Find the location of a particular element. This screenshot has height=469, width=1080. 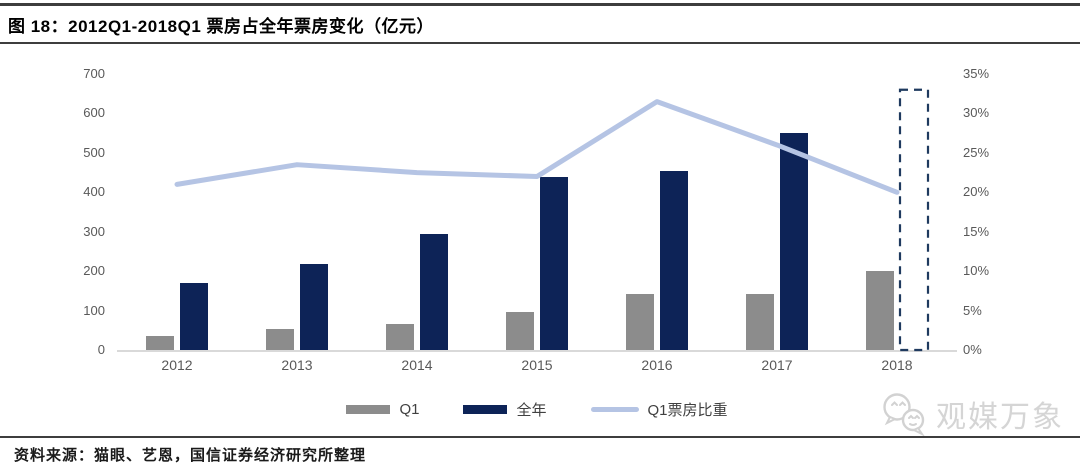

bottom-rule is located at coordinates (540, 437).